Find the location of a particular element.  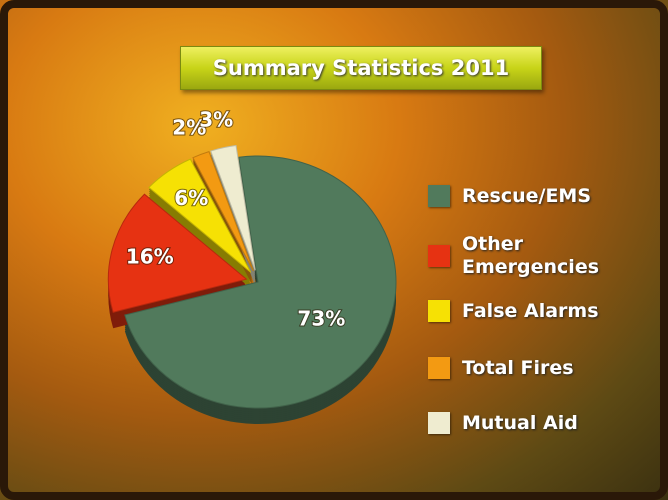

data-label: 73% is located at coordinates (321, 319).